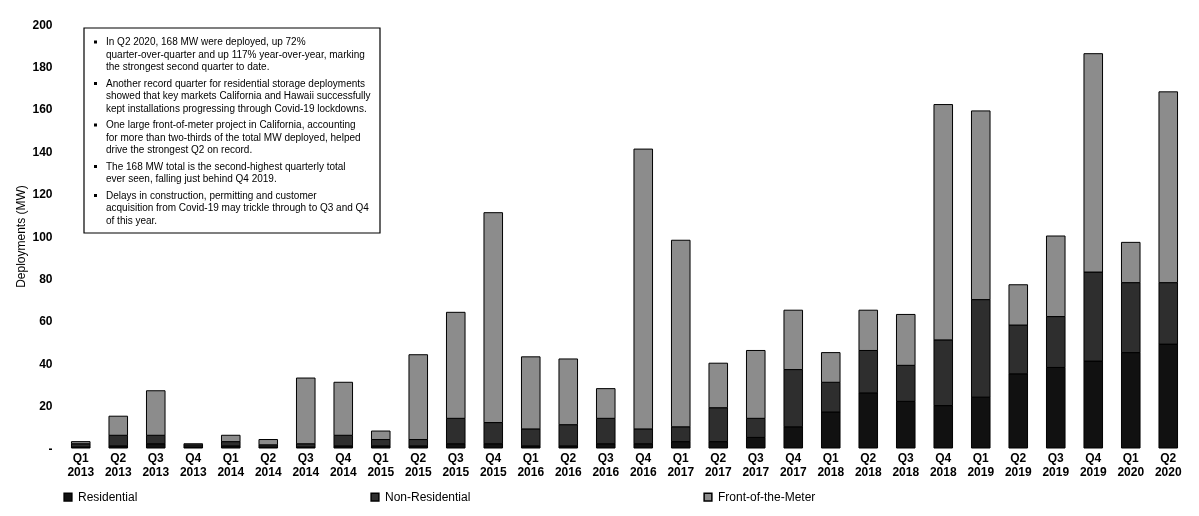  Describe the element at coordinates (428, 497) in the screenshot. I see `legend-label: Non-Residential` at that location.